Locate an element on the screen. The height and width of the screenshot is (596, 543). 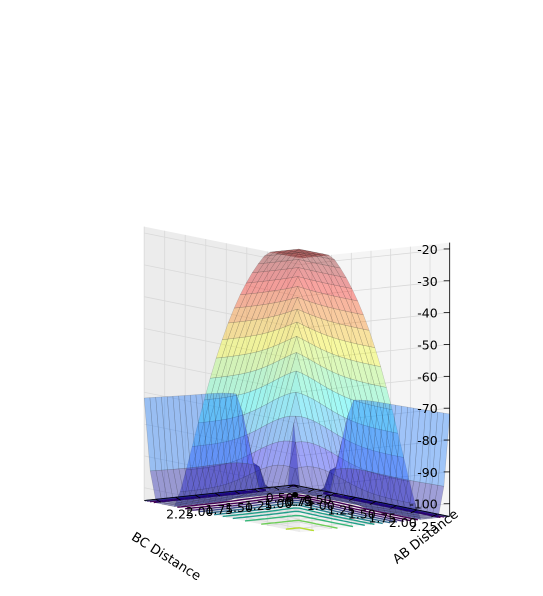
x-tick-mark is located at coordinates (296, 486).